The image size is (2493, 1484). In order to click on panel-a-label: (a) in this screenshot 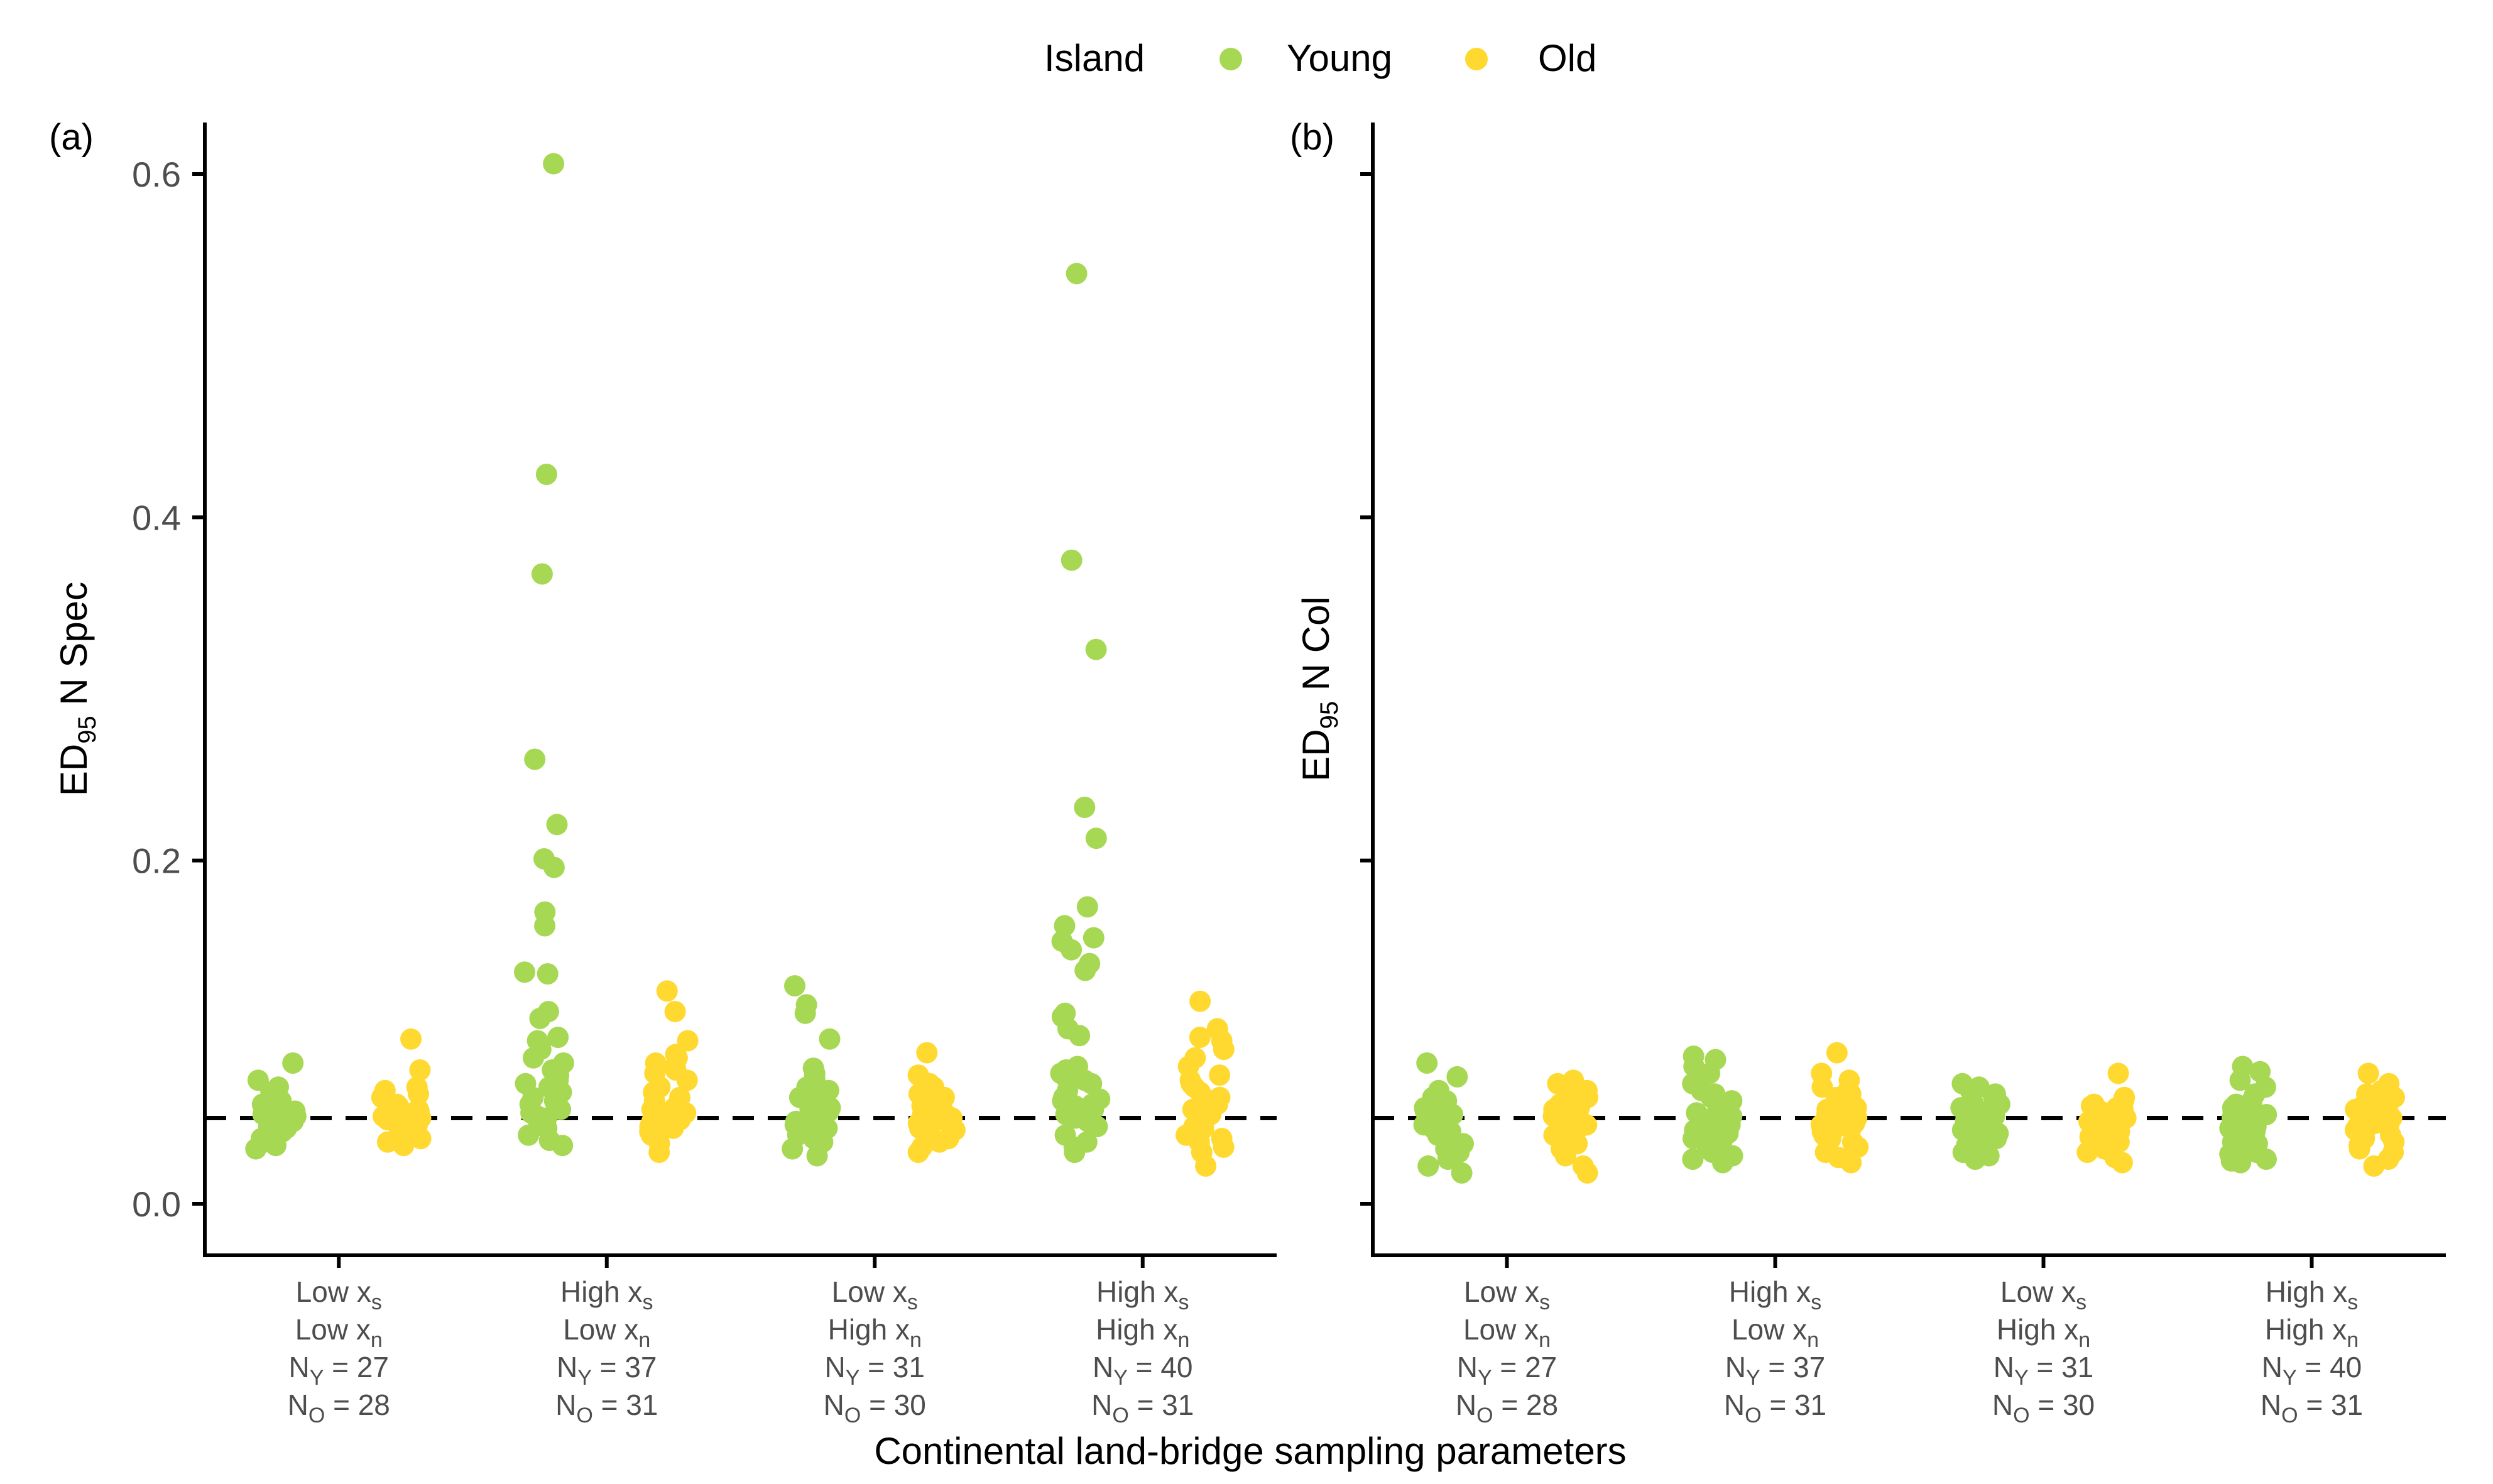, I will do `click(71, 137)`.